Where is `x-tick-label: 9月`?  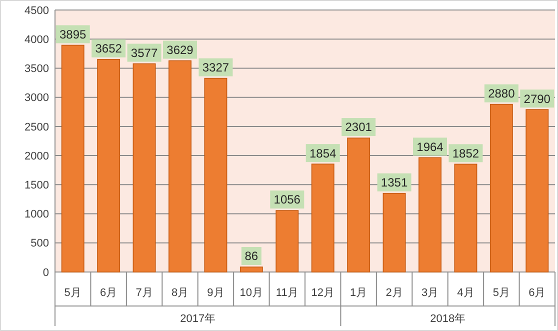
x-tick-label: 9月 is located at coordinates (215, 292).